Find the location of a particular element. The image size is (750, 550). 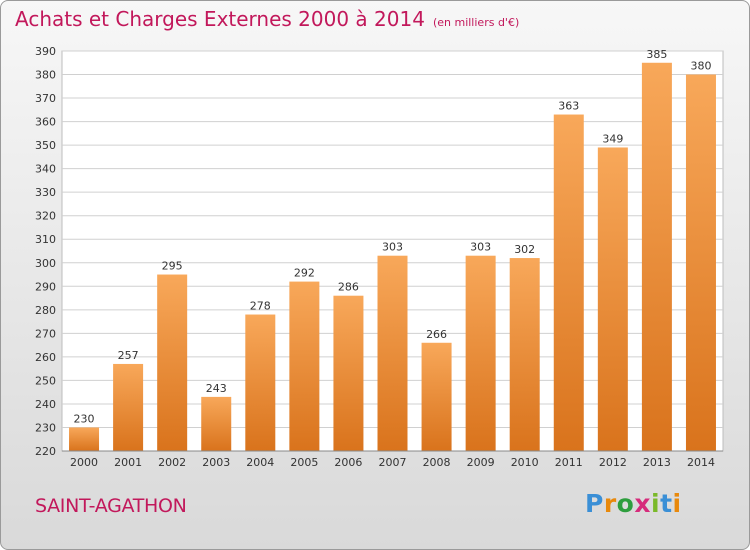

y-tick-label: 390 is located at coordinates (45, 51).